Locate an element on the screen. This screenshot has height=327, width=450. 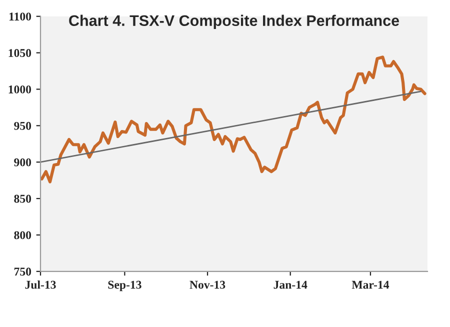
x-tick-label: Jul-13 is located at coordinates (40, 284).